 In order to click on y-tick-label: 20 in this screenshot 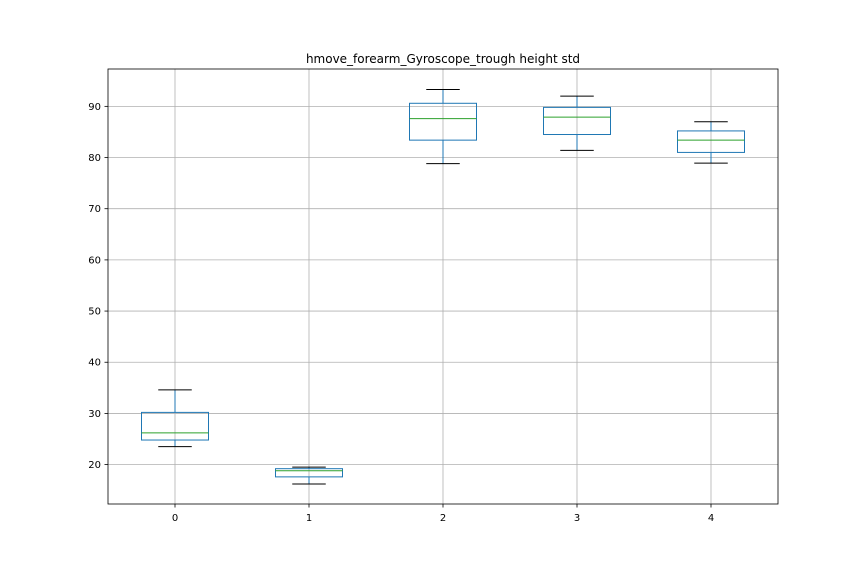, I will do `click(94, 465)`.